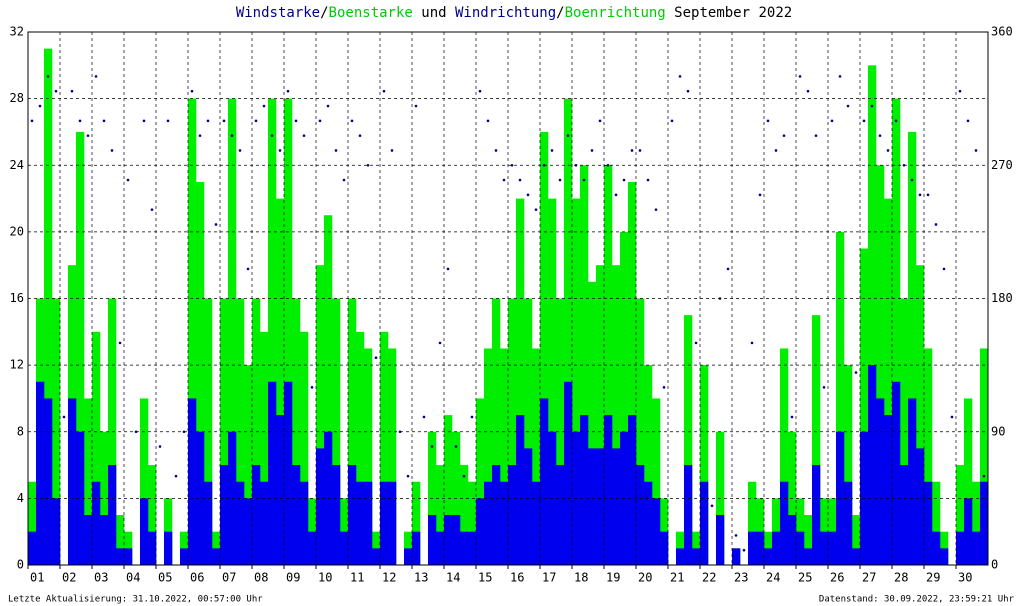 The width and height of the screenshot is (1020, 606). I want to click on x-tick-label: 19, so click(613, 578).